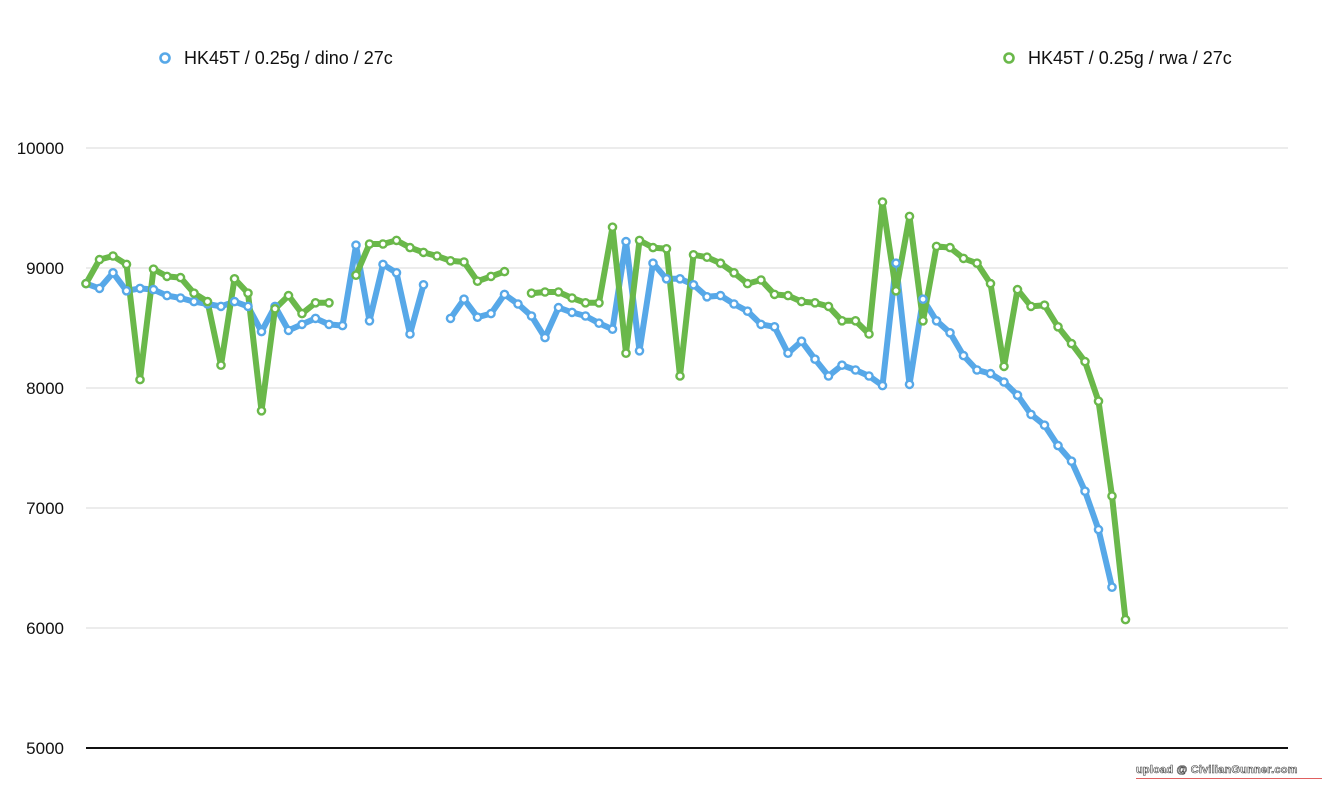 The width and height of the screenshot is (1326, 790). I want to click on y-tick-label: 5000, so click(45, 748).